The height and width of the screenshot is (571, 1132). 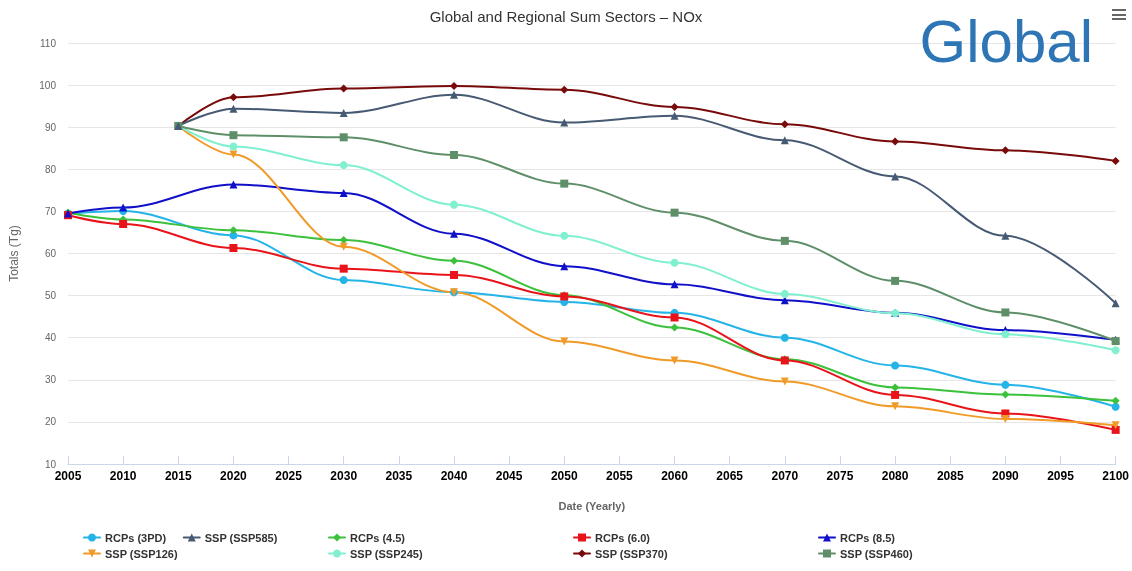 I want to click on x-tick-label: 2055, so click(x=620, y=476).